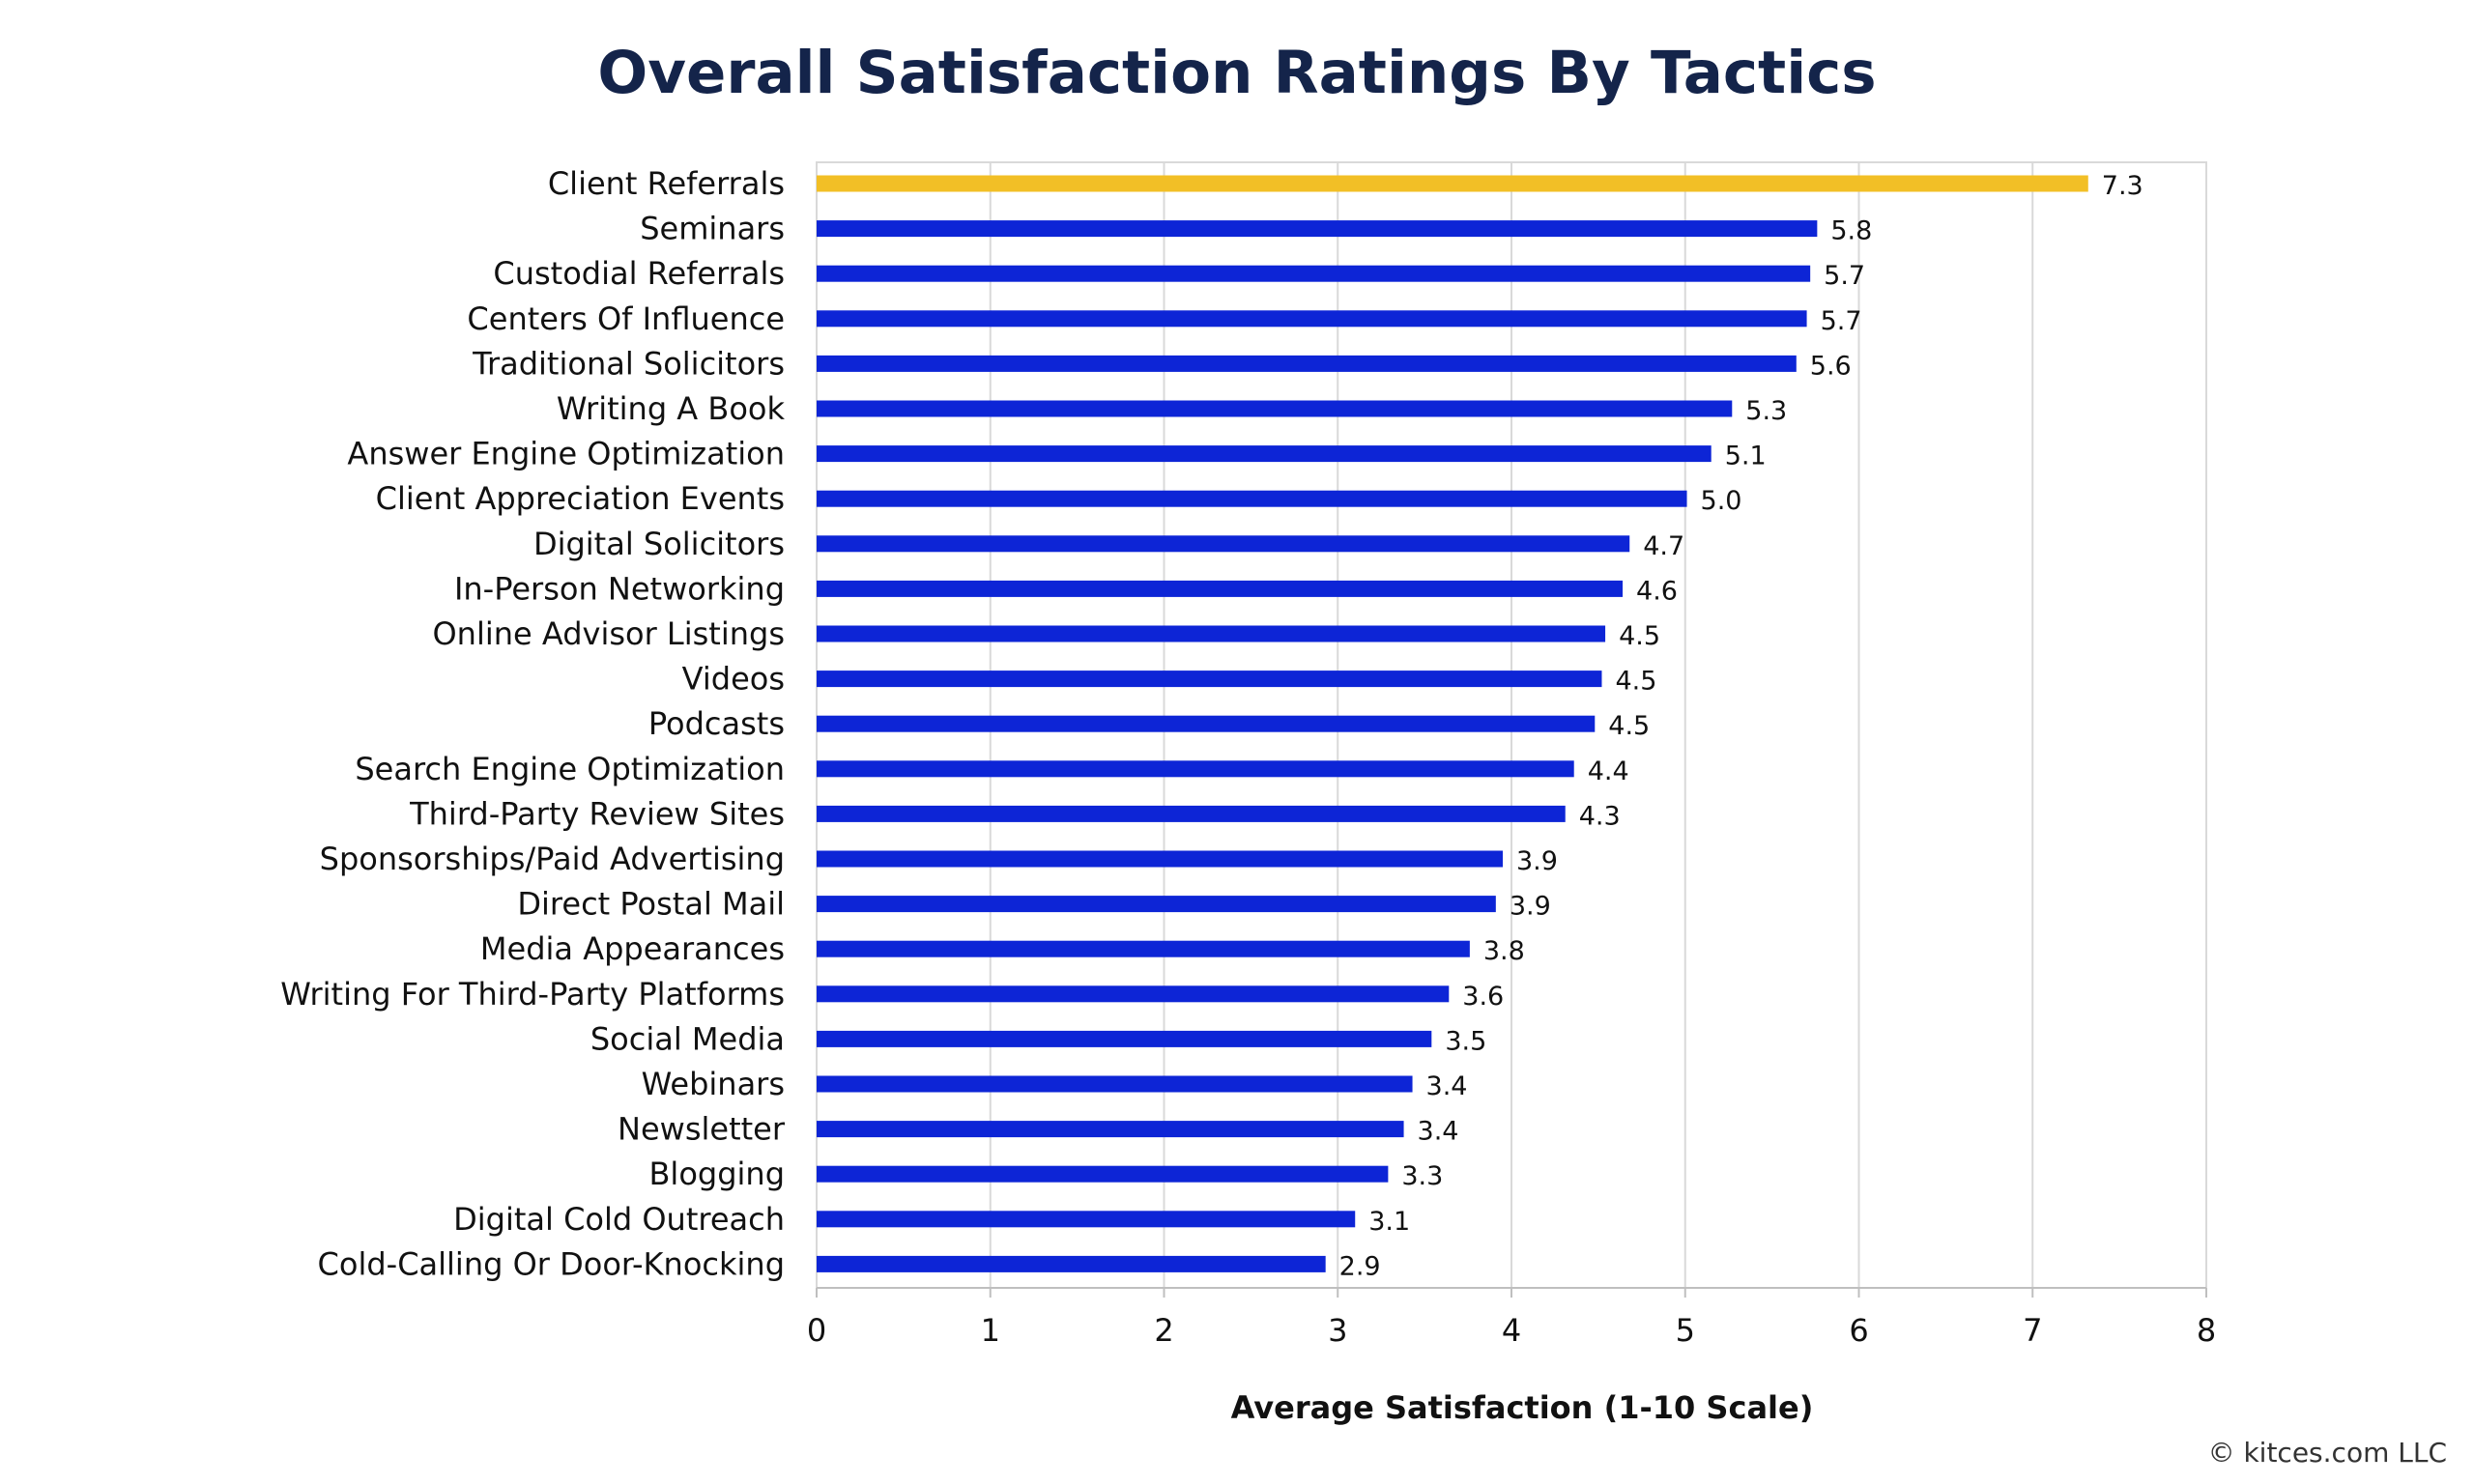 The width and height of the screenshot is (2474, 1484). What do you see at coordinates (991, 1331) in the screenshot?
I see `x-tick-label: 1` at bounding box center [991, 1331].